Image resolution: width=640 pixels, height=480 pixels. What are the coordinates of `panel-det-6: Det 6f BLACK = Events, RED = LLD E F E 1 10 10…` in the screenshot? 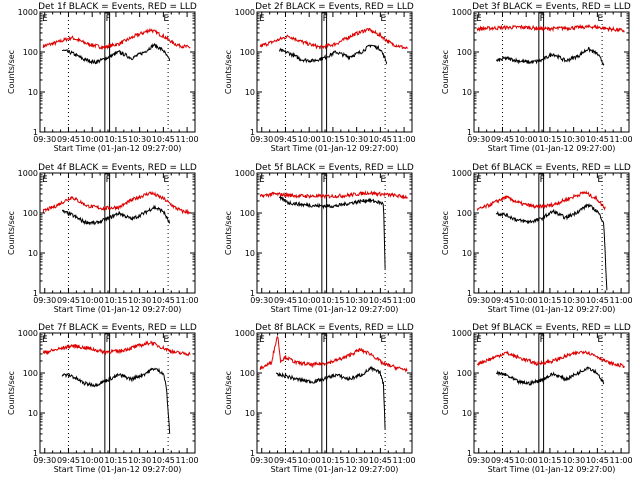 It's located at (537, 238).